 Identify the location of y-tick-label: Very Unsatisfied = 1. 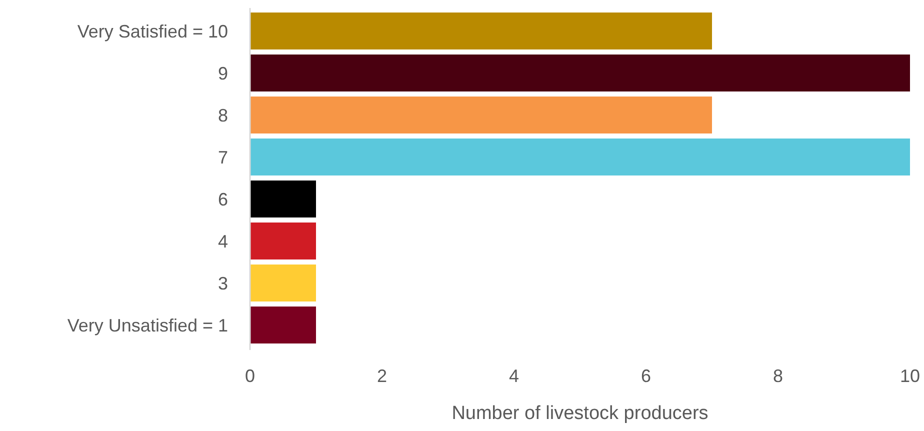
(147, 325).